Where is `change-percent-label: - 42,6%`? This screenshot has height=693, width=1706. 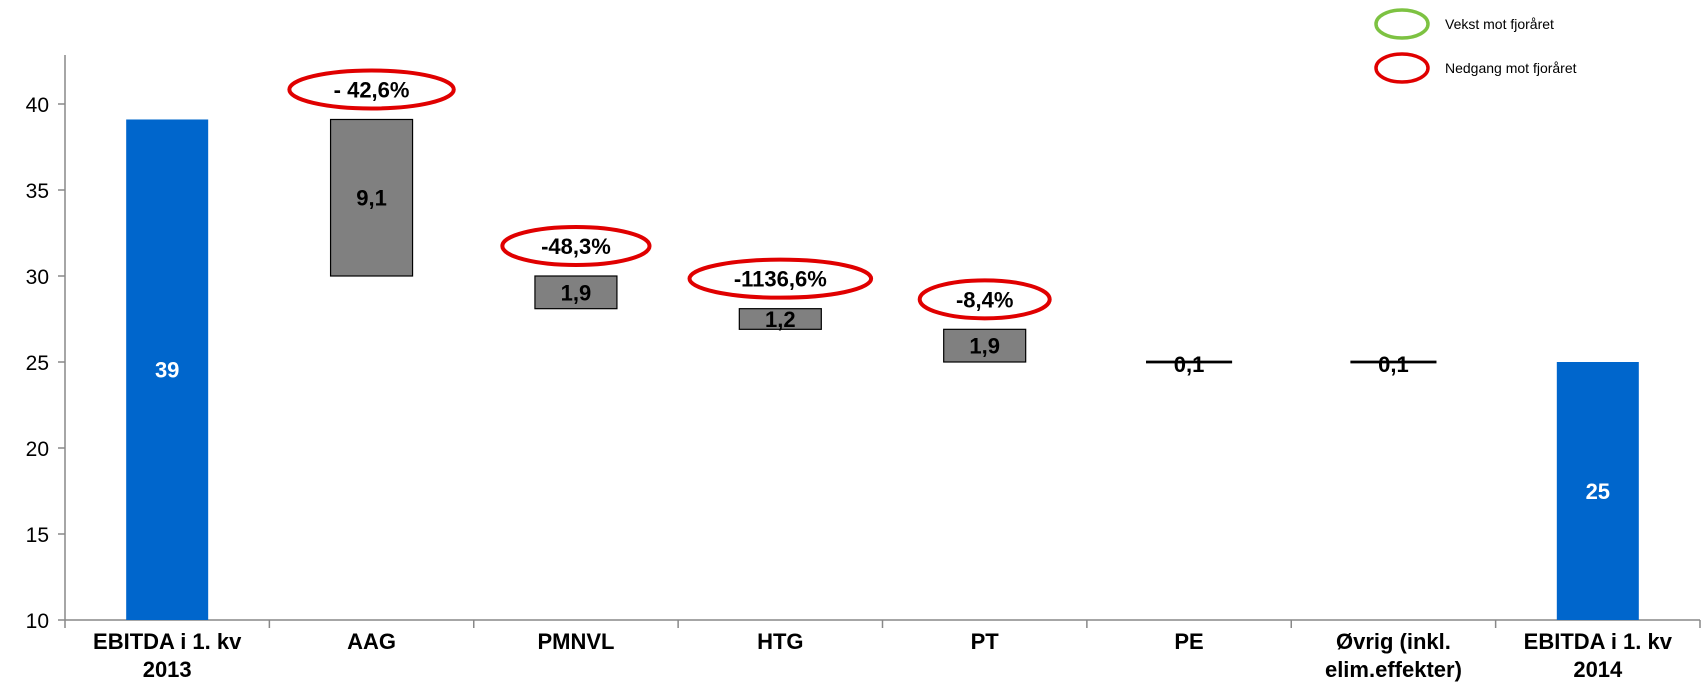
change-percent-label: - 42,6% is located at coordinates (372, 89).